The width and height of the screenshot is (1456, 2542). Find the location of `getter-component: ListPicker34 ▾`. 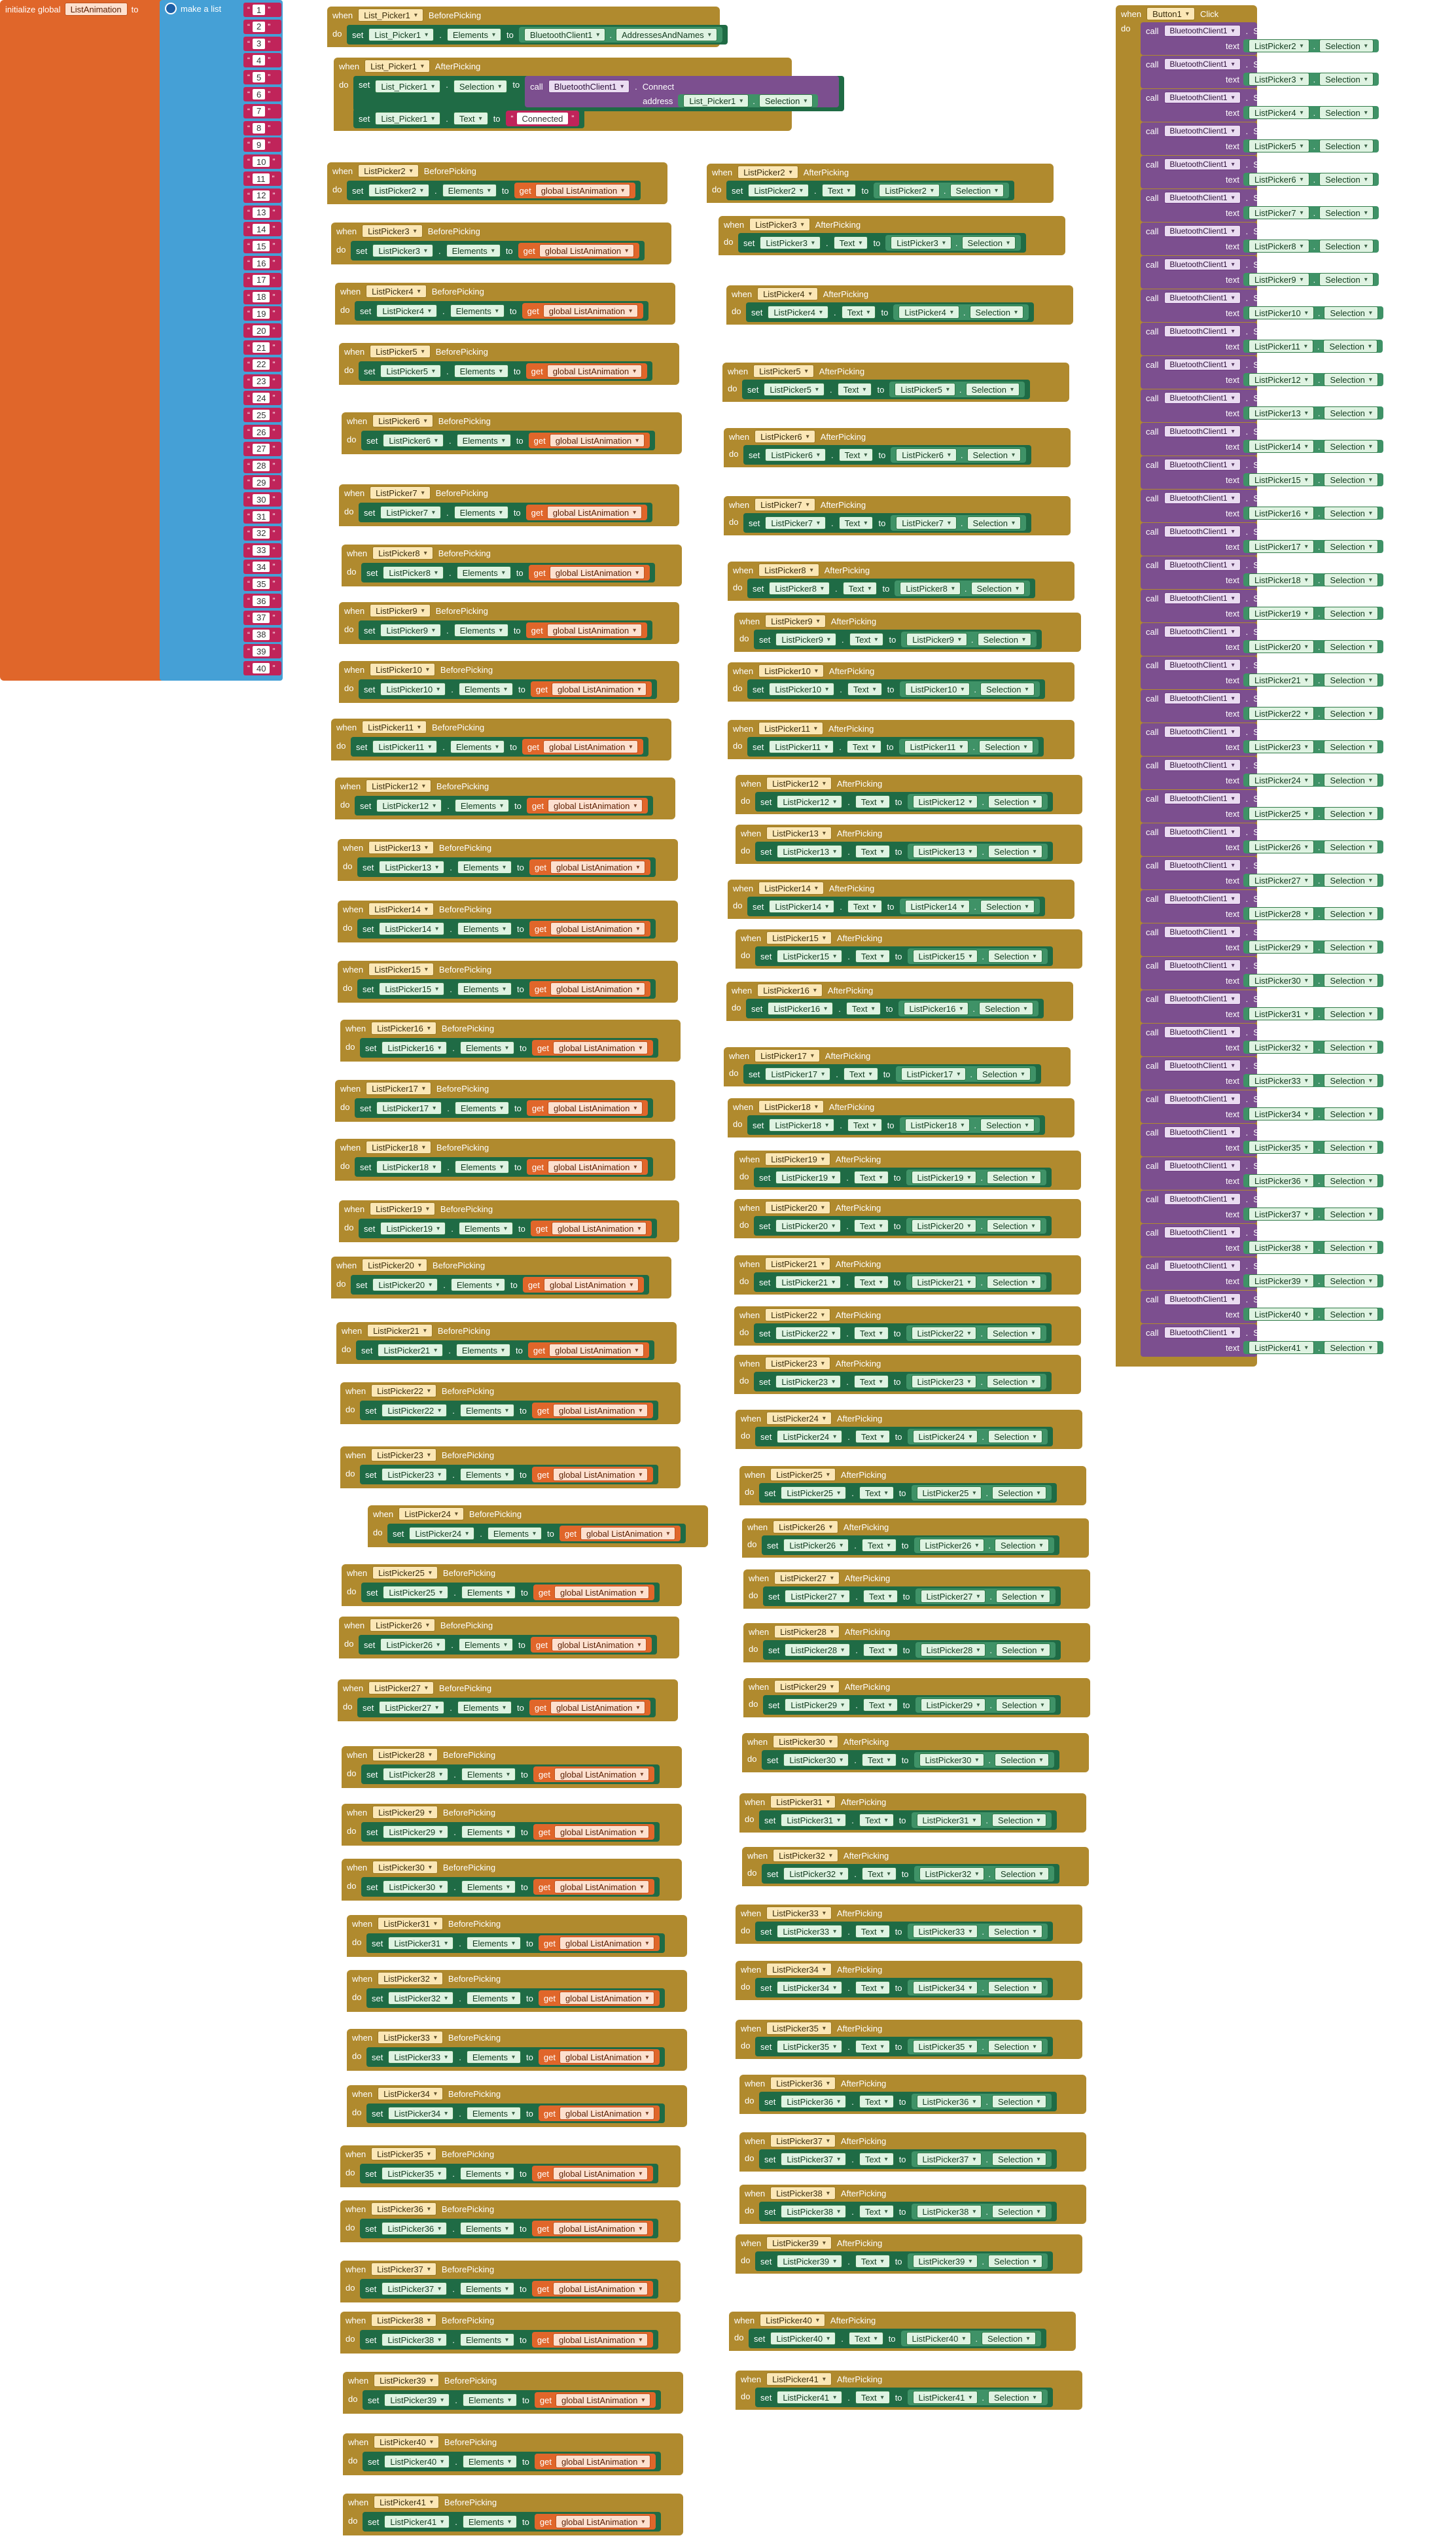

getter-component: ListPicker34 ▾ is located at coordinates (945, 1987).